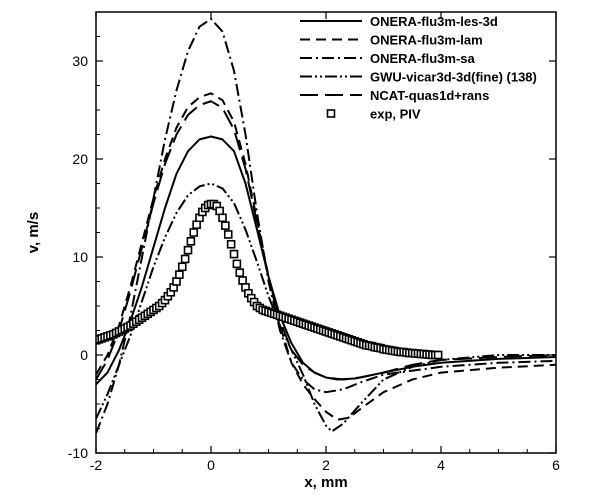 This screenshot has height=495, width=600. What do you see at coordinates (395, 114) in the screenshot?
I see `legend-label: exp, PIV` at bounding box center [395, 114].